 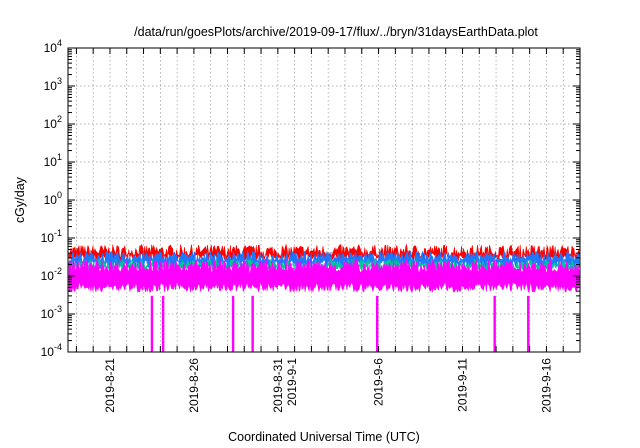 I want to click on y-tick-label: 10⁻⁴, so click(x=51, y=350).